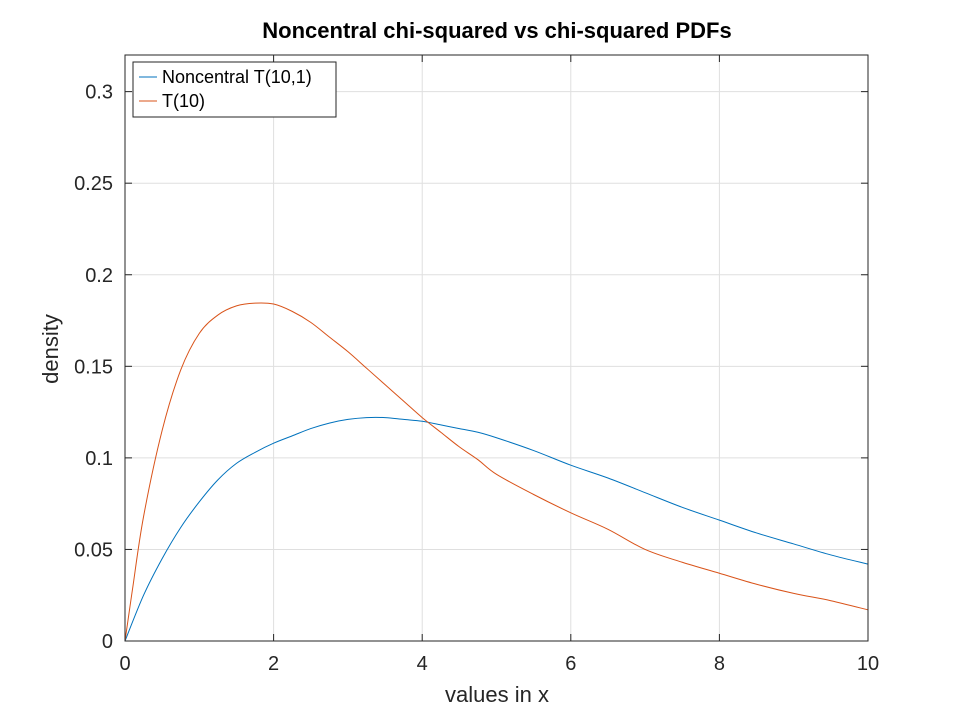 This screenshot has width=960, height=720. What do you see at coordinates (124, 664) in the screenshot?
I see `x-tick-label: 0` at bounding box center [124, 664].